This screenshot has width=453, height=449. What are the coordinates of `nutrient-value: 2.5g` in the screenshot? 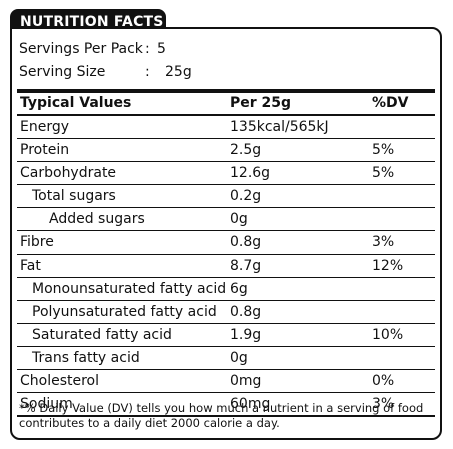 It's located at (246, 150).